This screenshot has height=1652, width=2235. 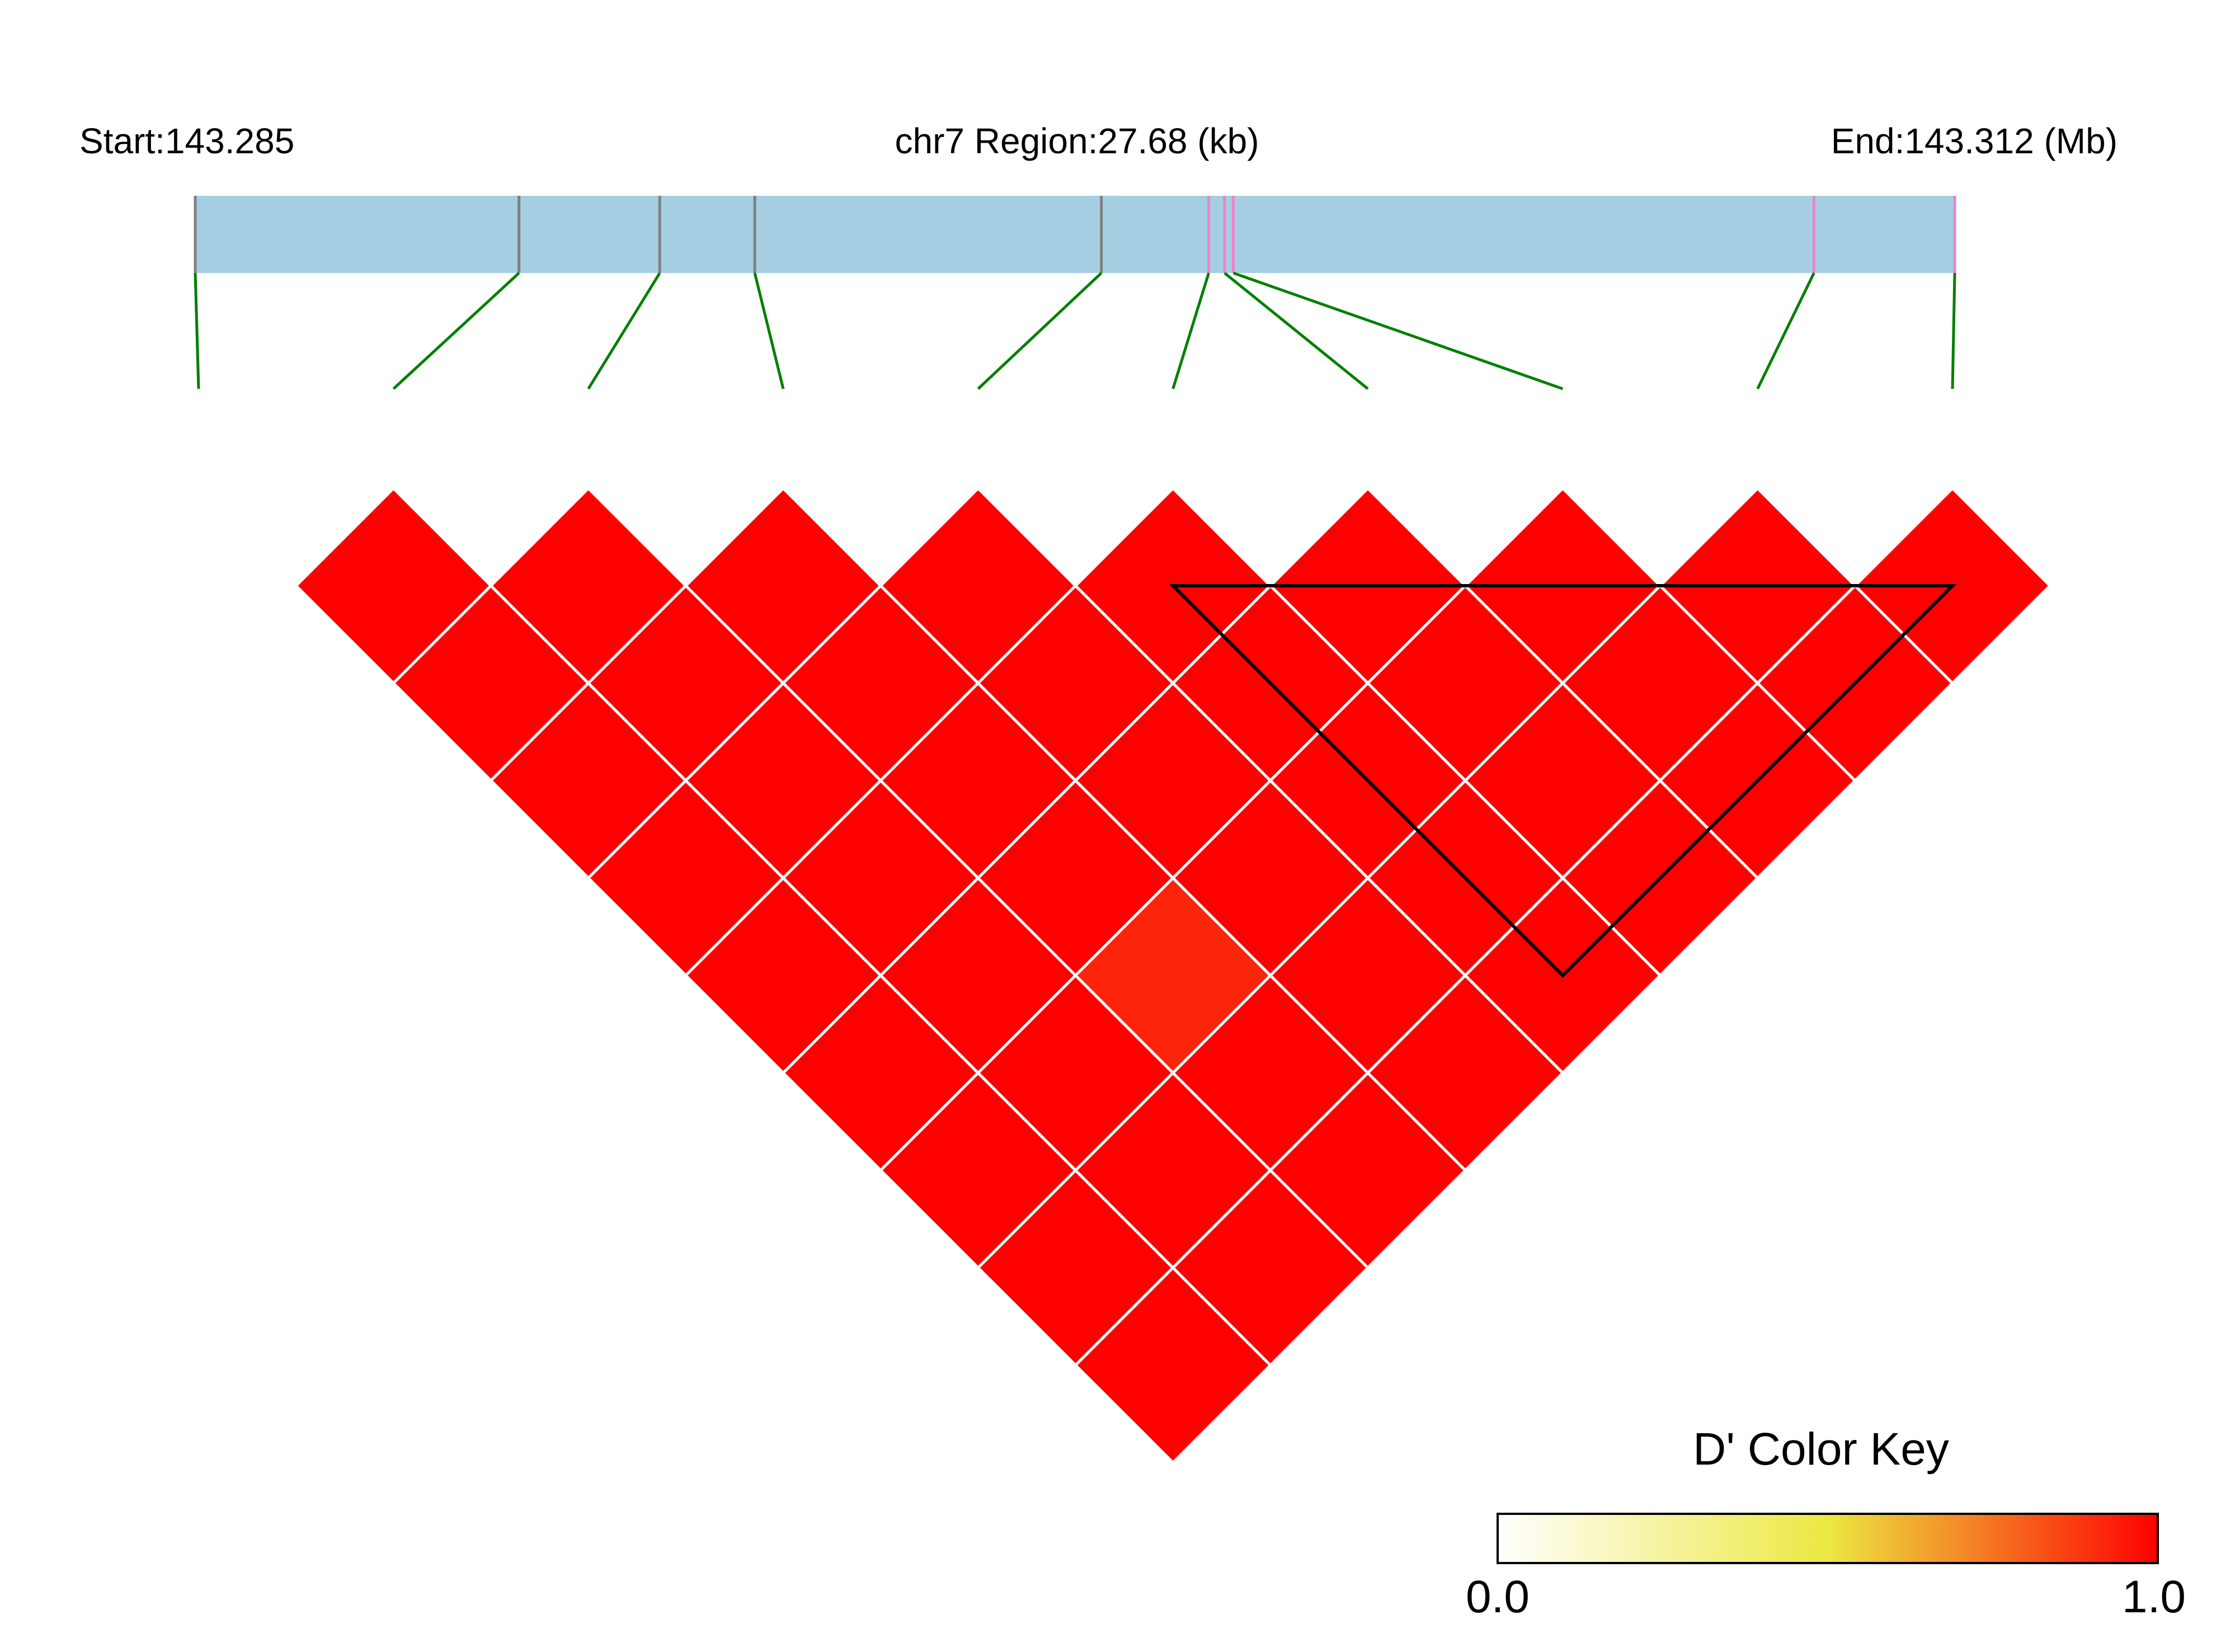 What do you see at coordinates (1498, 1596) in the screenshot?
I see `color-key-min-label: 0.0` at bounding box center [1498, 1596].